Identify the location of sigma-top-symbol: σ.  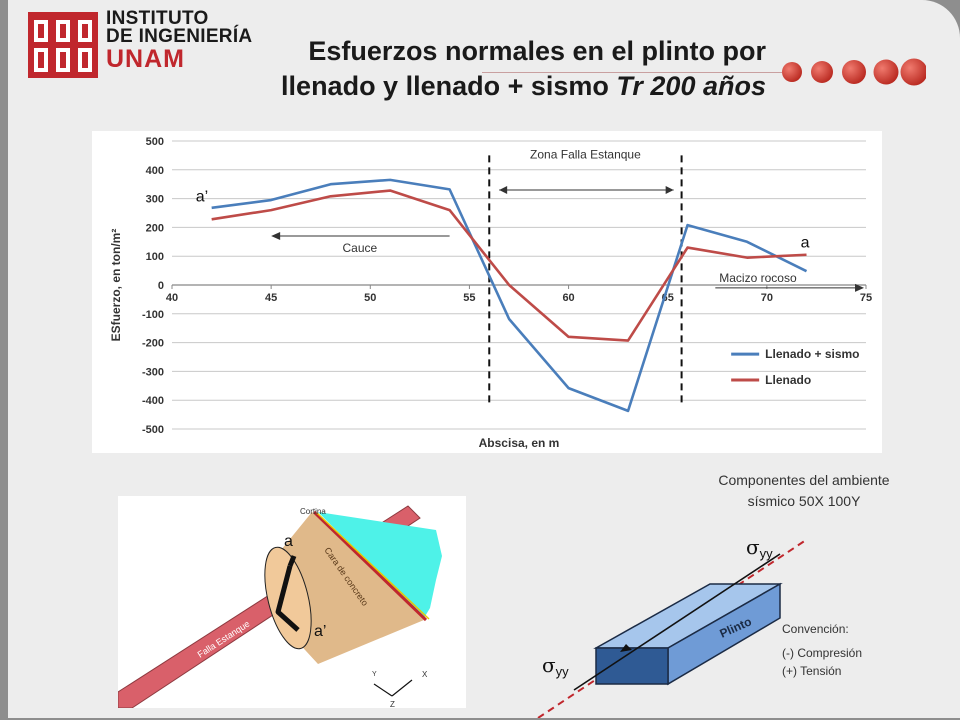
(753, 547).